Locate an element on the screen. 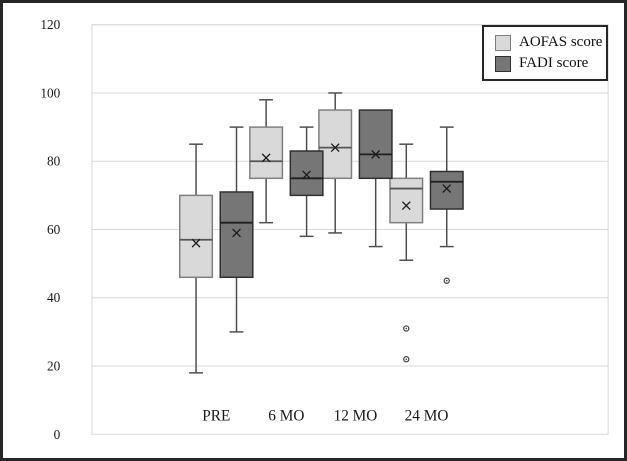  y-tick-label-0: 0 is located at coordinates (57, 434).